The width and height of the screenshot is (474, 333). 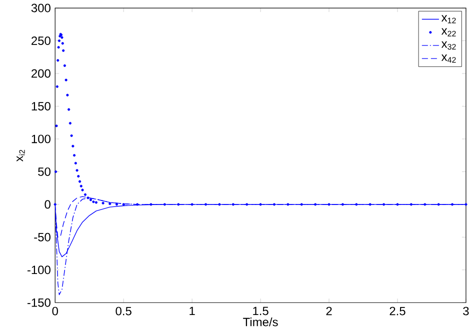 What do you see at coordinates (20, 156) in the screenshot?
I see `y-axis-title: x$_{i2}$` at bounding box center [20, 156].